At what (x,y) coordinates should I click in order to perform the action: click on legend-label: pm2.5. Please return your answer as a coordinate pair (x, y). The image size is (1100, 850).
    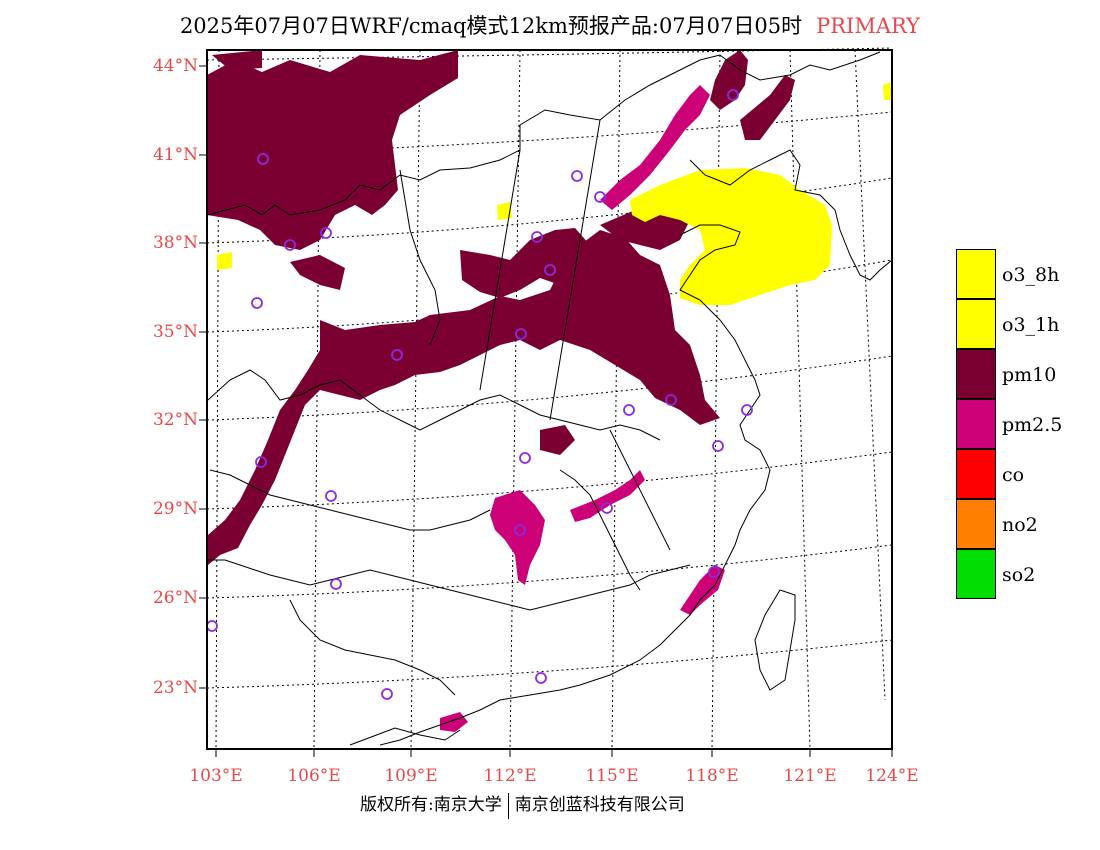
    Looking at the image, I should click on (1032, 425).